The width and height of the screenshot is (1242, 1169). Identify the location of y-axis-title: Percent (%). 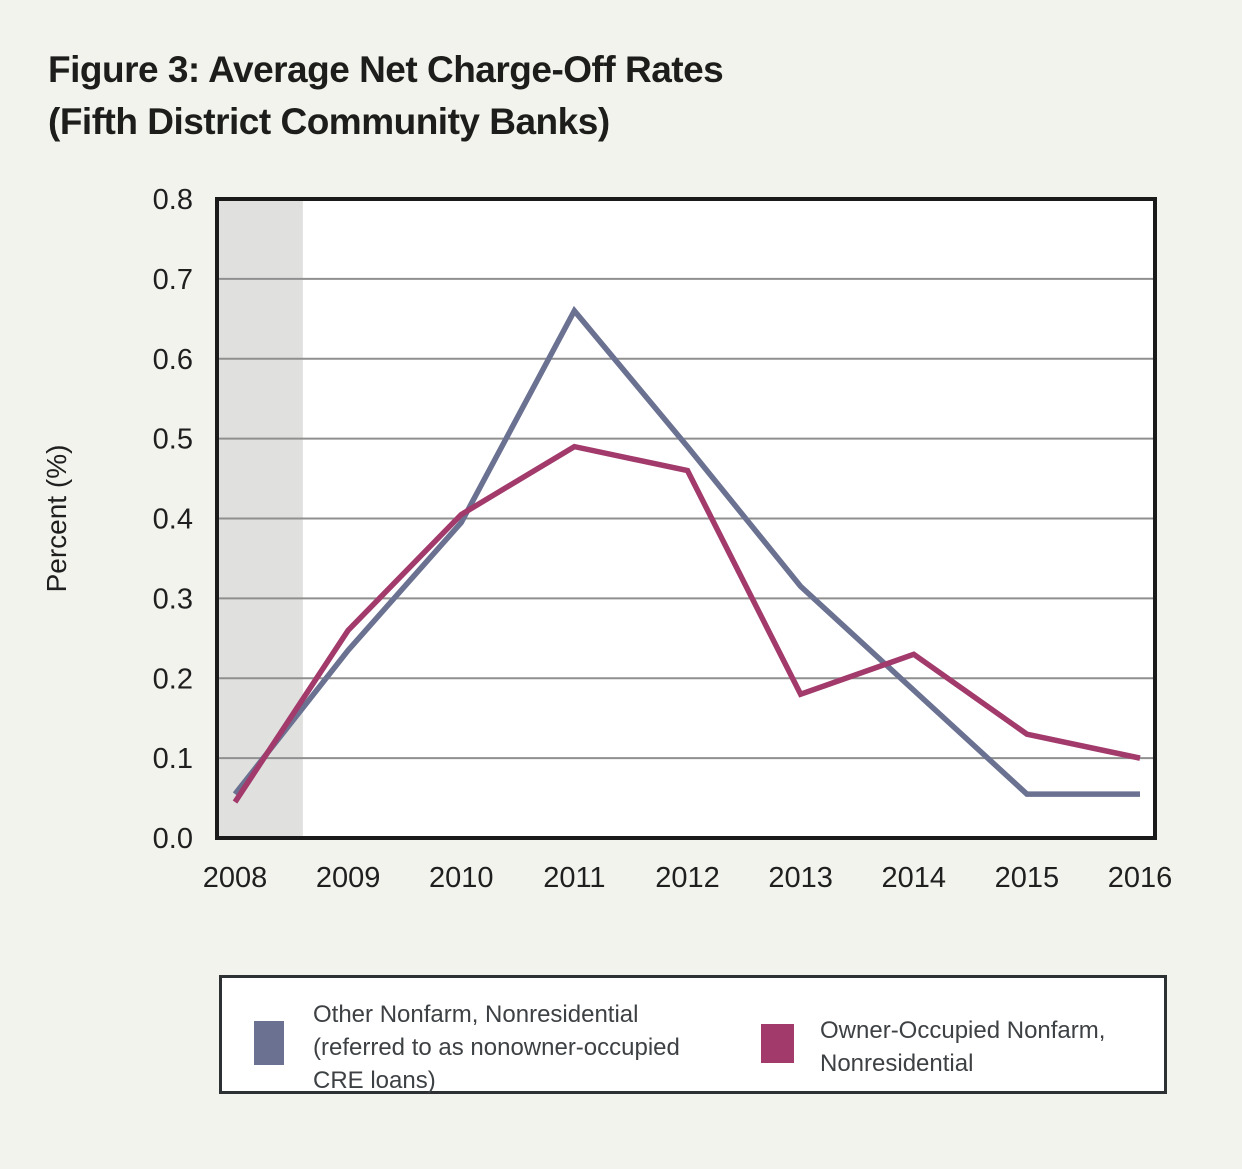
(56, 519).